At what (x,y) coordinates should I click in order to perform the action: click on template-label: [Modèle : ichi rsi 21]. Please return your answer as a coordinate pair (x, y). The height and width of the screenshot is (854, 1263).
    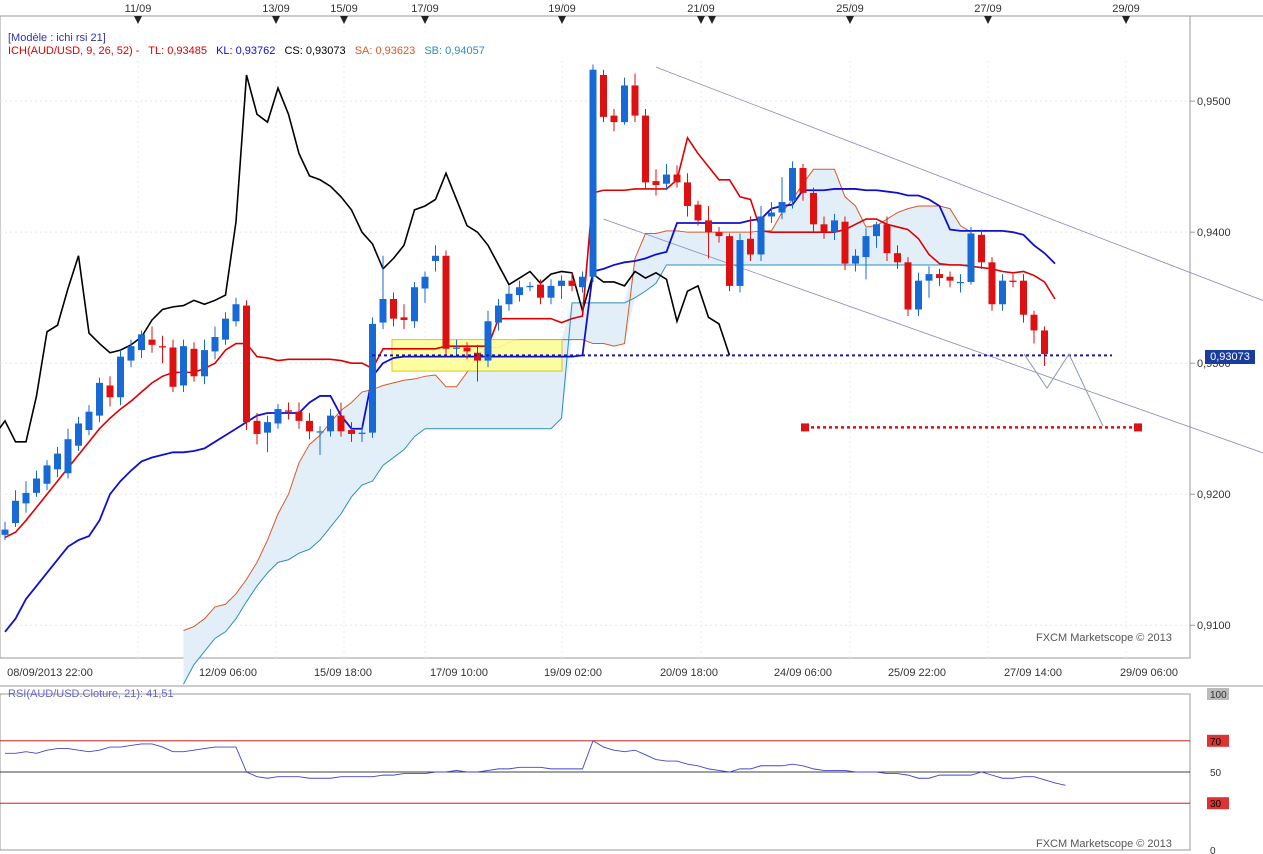
    Looking at the image, I should click on (57, 38).